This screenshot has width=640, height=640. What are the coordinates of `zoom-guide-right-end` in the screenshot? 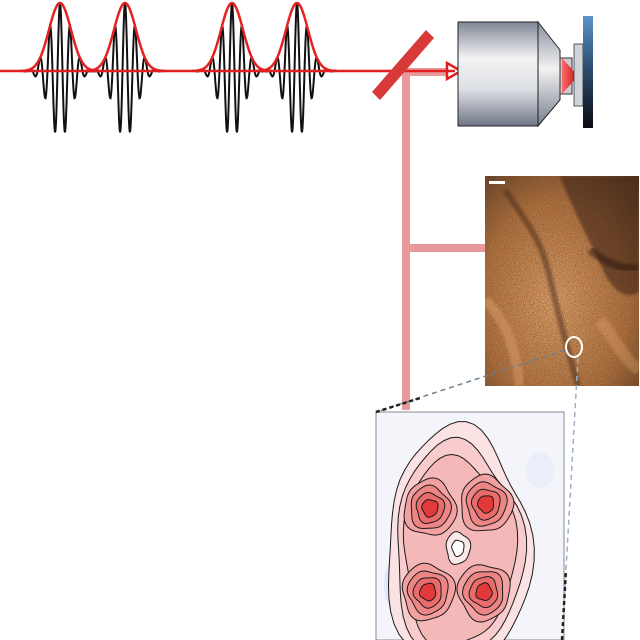 It's located at (564, 604).